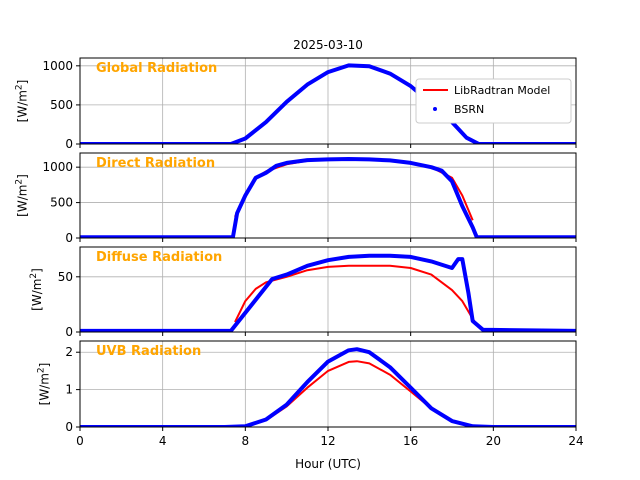  I want to click on y-tick-label: 2, so click(69, 352).